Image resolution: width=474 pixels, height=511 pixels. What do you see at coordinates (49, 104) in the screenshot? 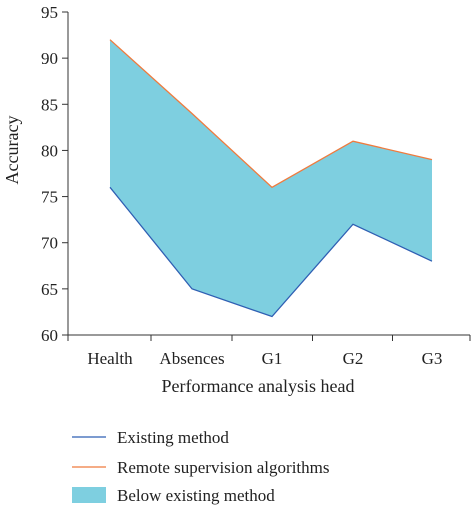
I see `y-tick-label-85: 85` at bounding box center [49, 104].